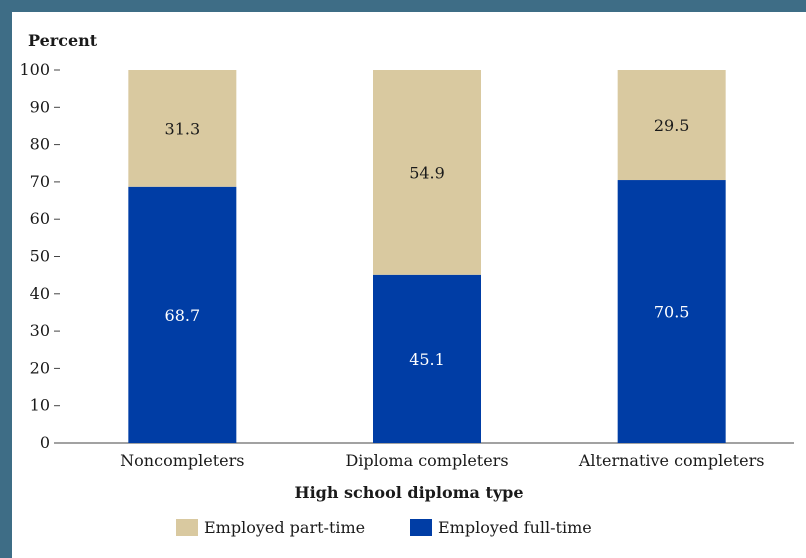 The height and width of the screenshot is (558, 806). I want to click on y-tick-label: 100, so click(34, 69).